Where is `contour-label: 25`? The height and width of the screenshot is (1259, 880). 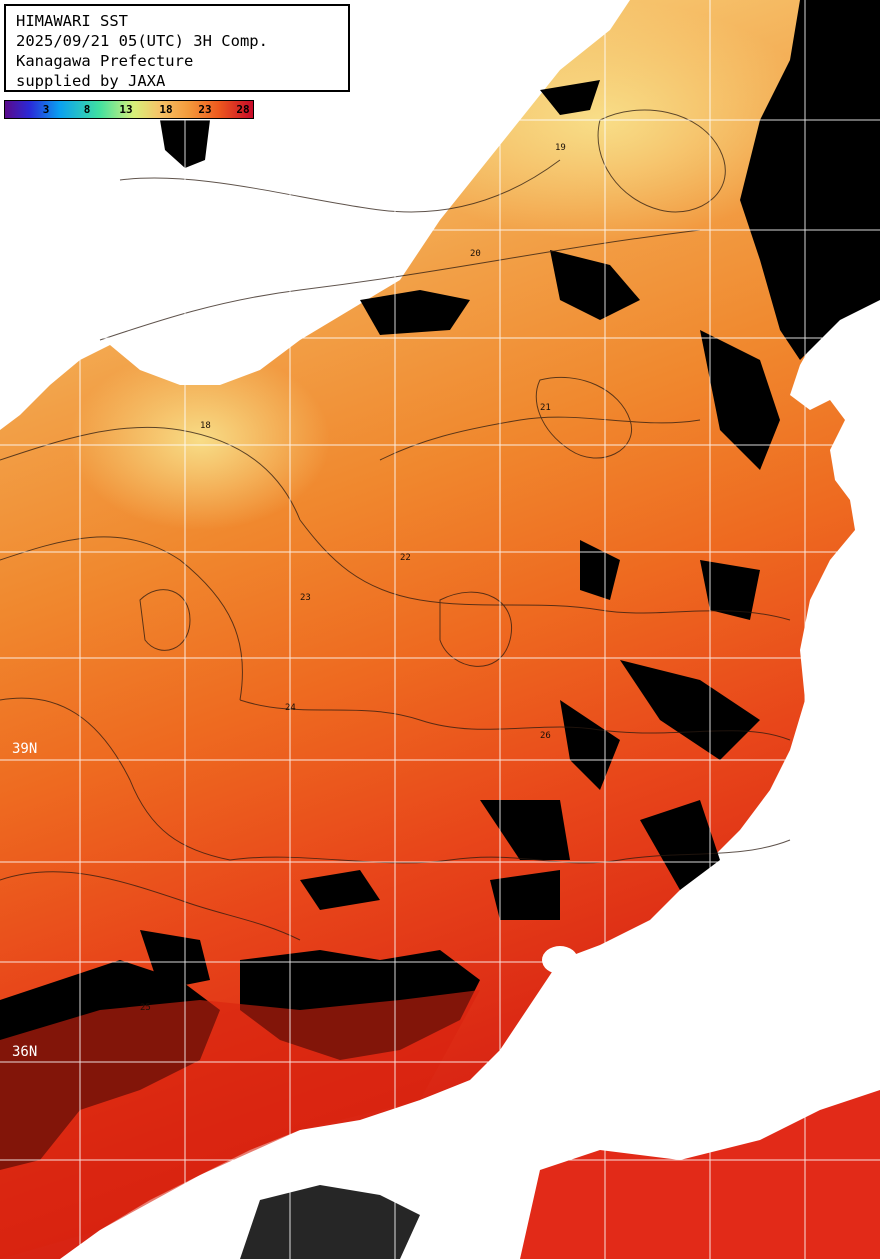 contour-label: 25 is located at coordinates (145, 1008).